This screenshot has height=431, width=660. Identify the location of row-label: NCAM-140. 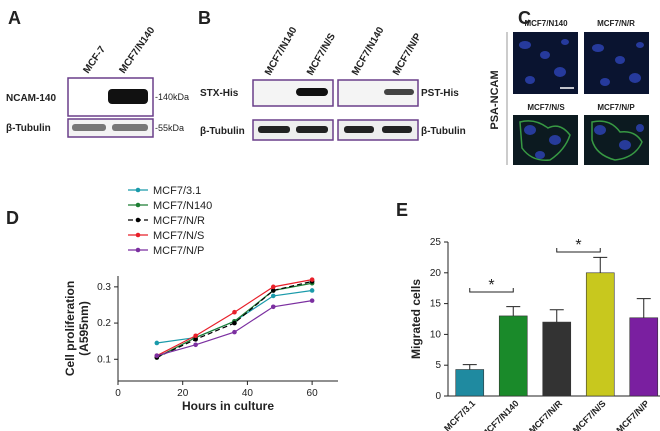
(31, 98).